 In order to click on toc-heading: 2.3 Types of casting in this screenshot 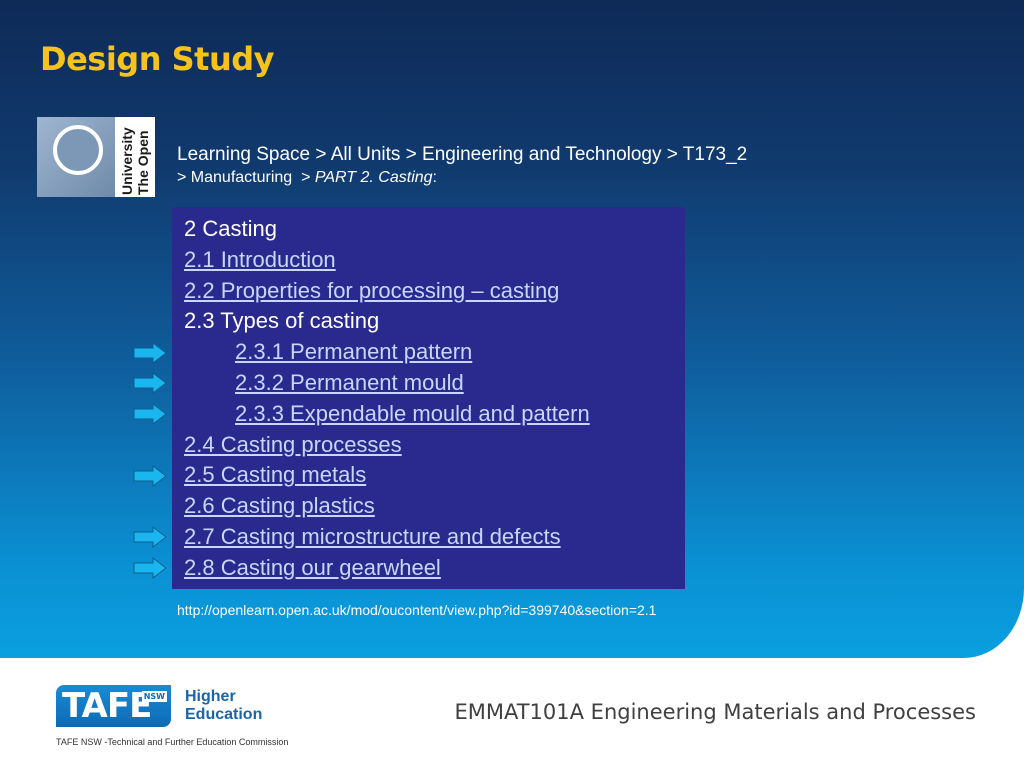, I will do `click(282, 321)`.